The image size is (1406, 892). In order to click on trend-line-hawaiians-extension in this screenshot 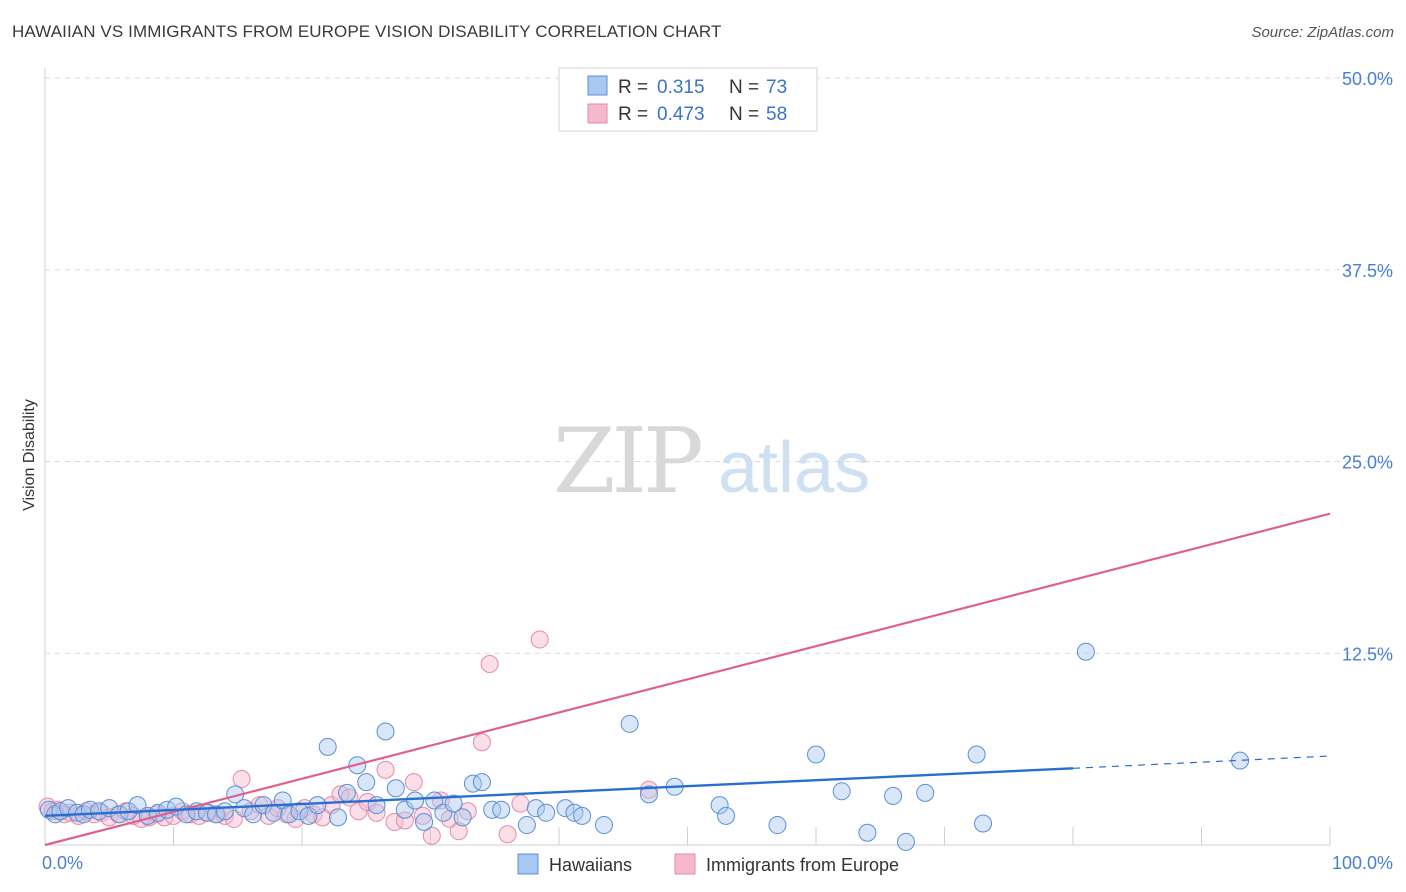, I will do `click(1201, 762)`.